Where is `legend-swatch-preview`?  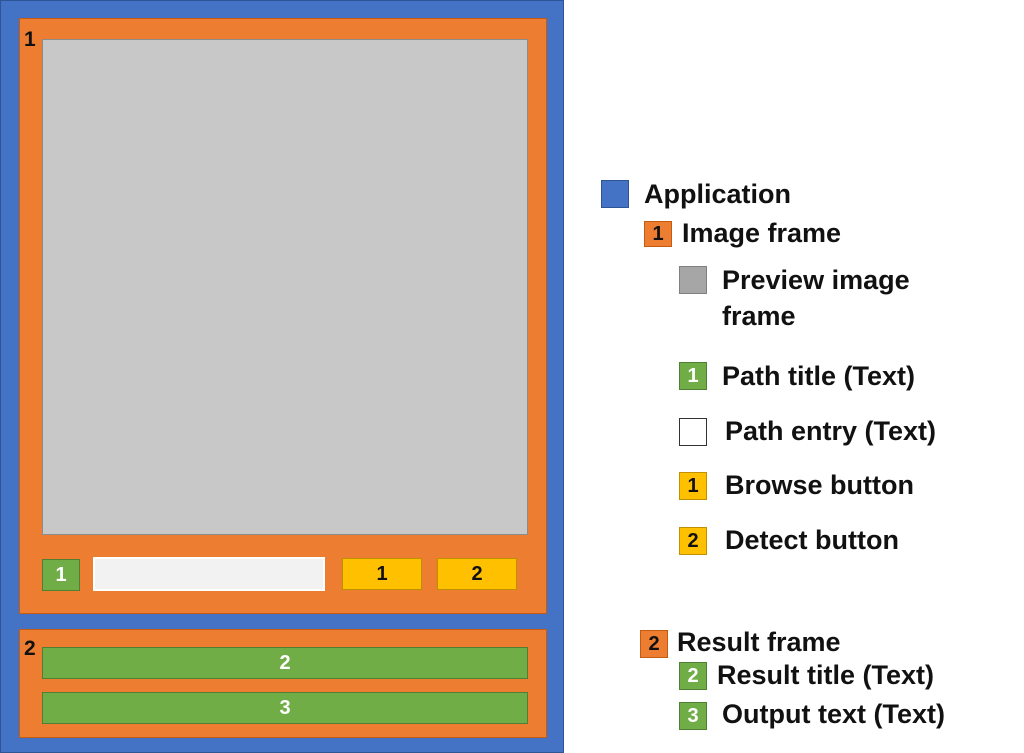 legend-swatch-preview is located at coordinates (693, 280).